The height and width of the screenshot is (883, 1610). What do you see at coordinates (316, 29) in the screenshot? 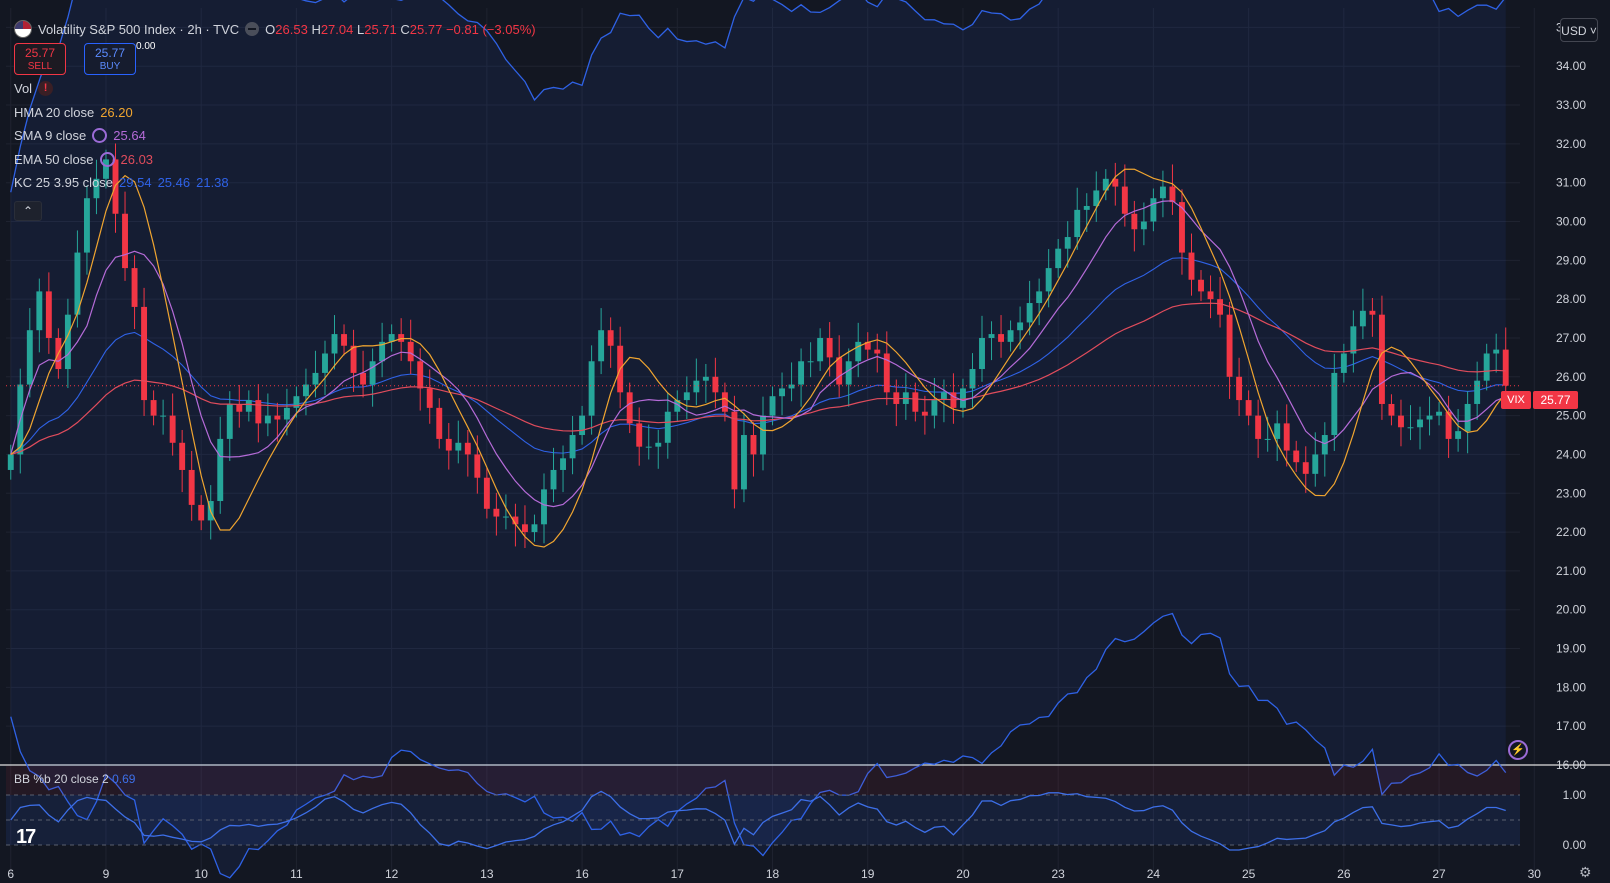
I see `h-label: H` at bounding box center [316, 29].